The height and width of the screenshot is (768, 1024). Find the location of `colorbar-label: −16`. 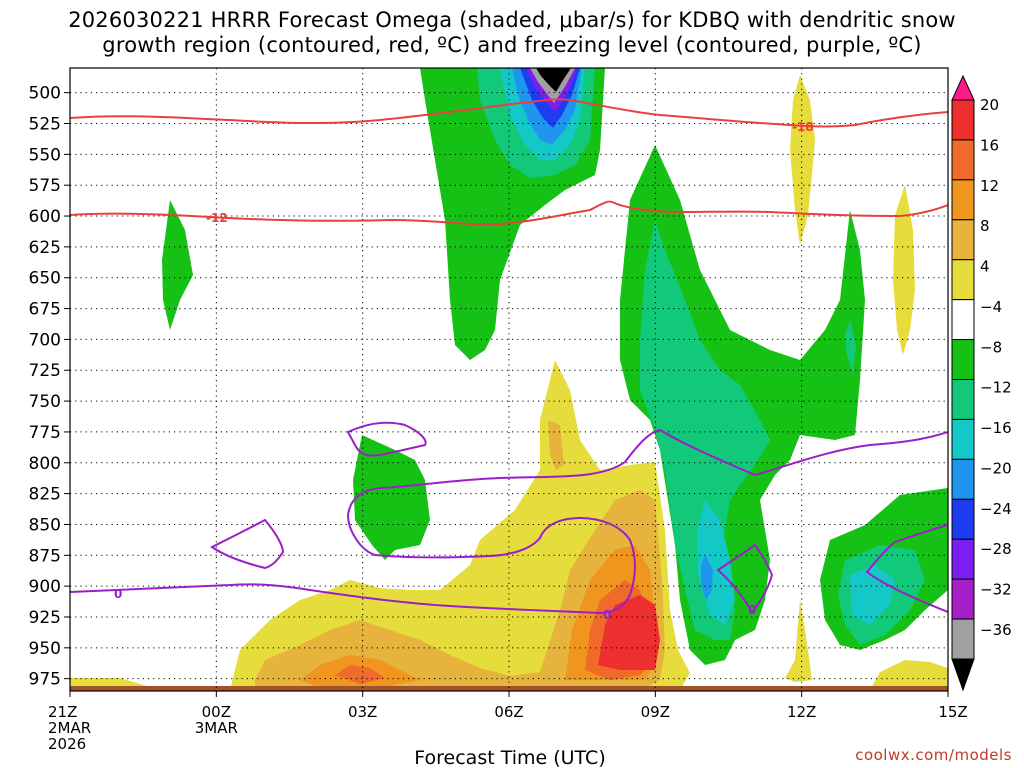

colorbar-label: −16 is located at coordinates (996, 428).